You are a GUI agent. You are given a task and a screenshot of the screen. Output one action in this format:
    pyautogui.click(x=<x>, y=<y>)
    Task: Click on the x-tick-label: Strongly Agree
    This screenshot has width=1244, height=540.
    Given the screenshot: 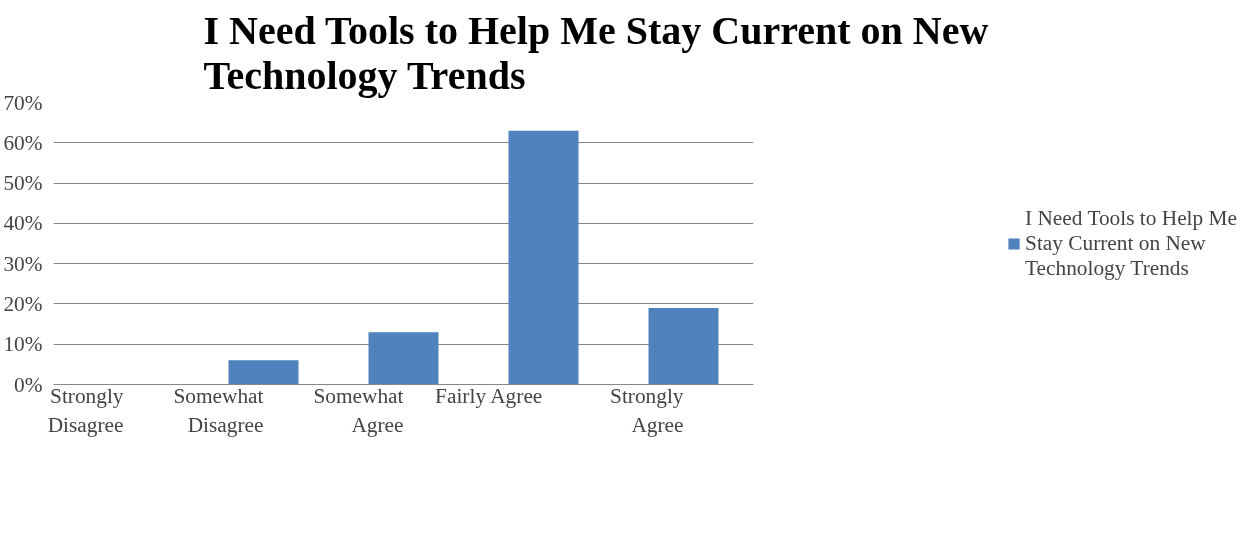 What is the action you would take?
    pyautogui.click(x=647, y=410)
    